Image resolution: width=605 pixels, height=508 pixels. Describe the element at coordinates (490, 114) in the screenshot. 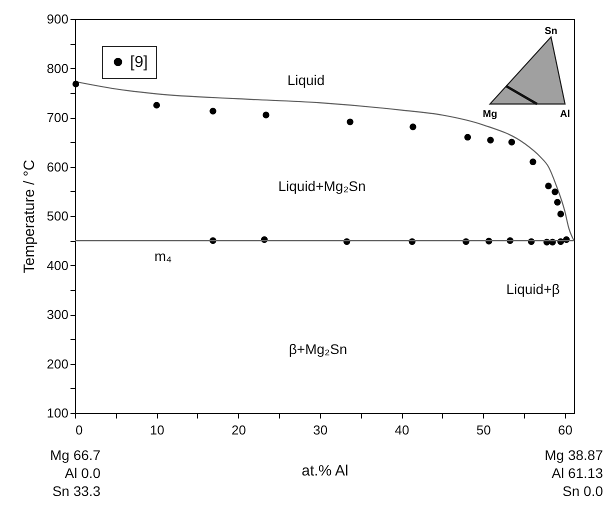

I see `annotation: Mg` at that location.